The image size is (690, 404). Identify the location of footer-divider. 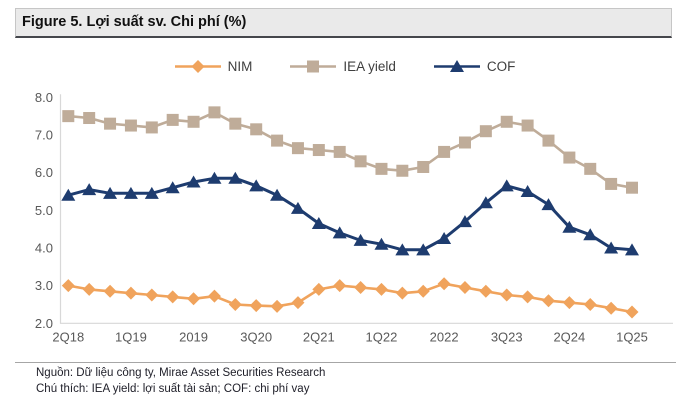
(345, 362).